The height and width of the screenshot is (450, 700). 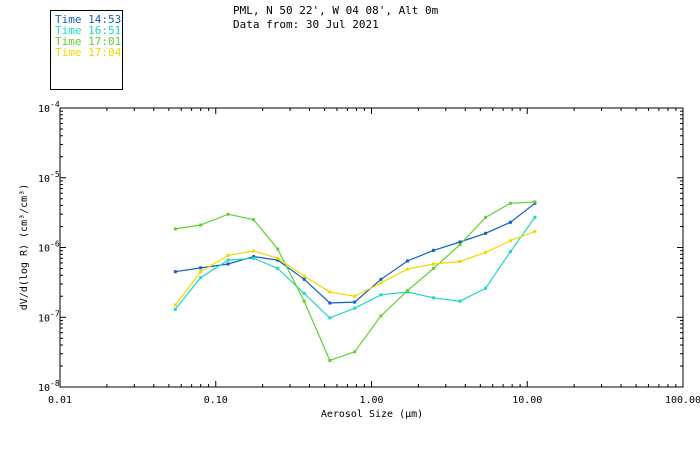 I want to click on x-tick-label: 100.00, so click(x=682, y=400).